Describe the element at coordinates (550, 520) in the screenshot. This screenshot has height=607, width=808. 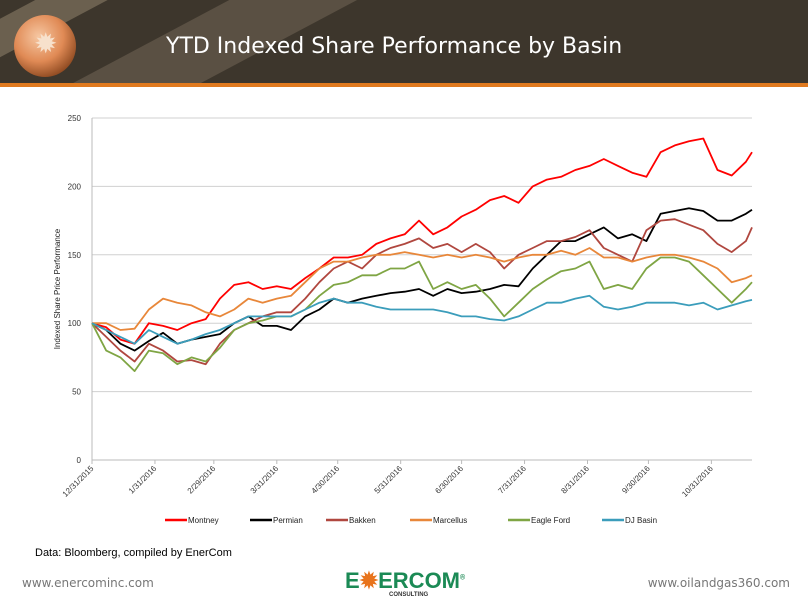
I see `legend-label: Eagle Ford` at that location.